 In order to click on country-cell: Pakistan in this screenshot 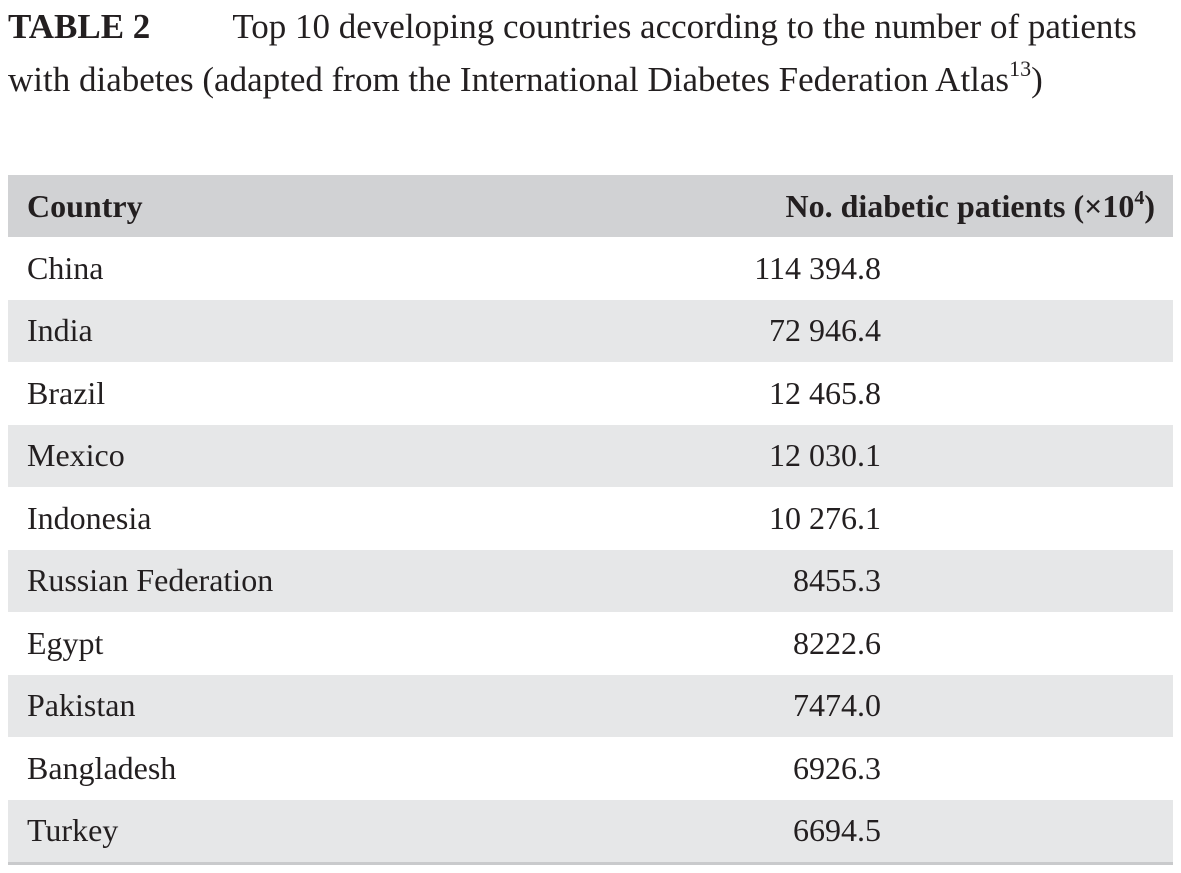, I will do `click(81, 705)`.